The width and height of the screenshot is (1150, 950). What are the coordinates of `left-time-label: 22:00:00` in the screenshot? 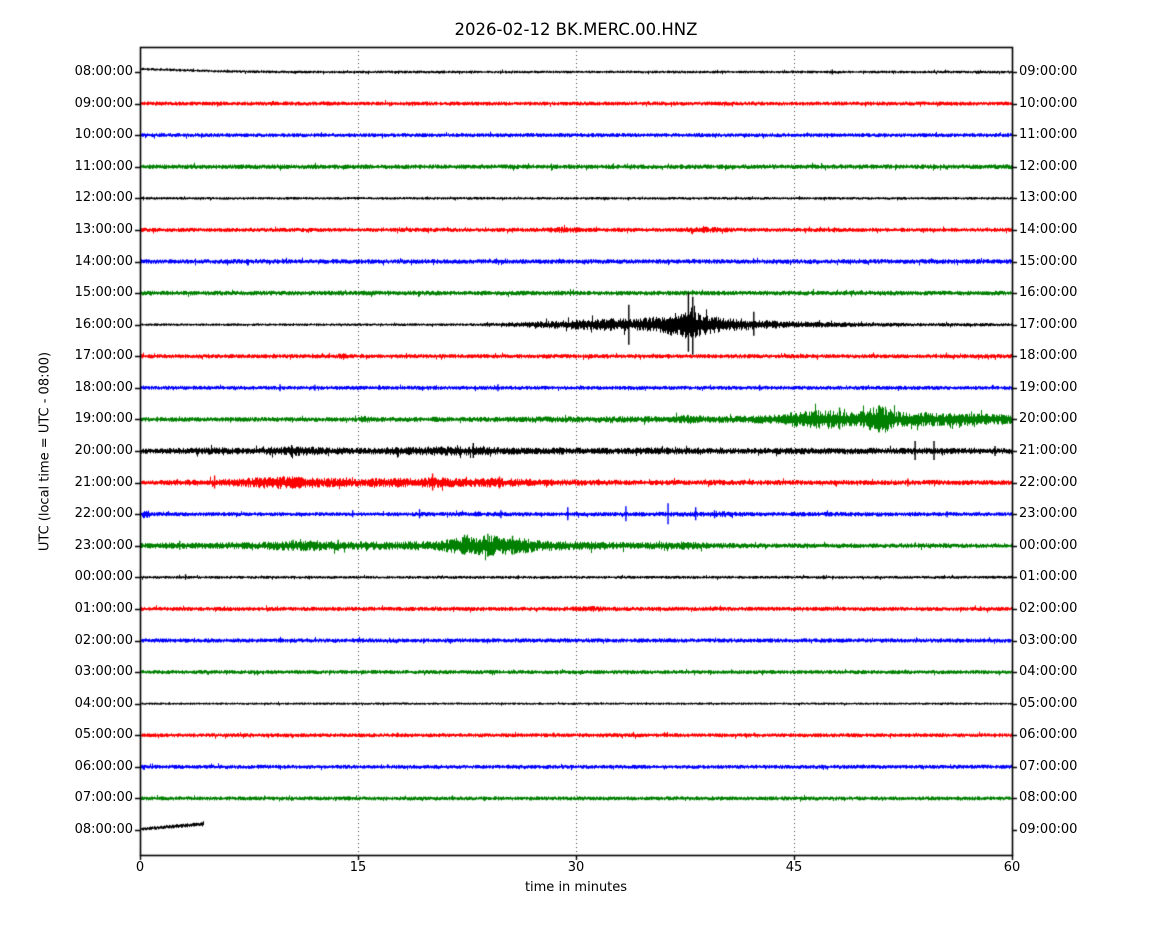 It's located at (103, 514).